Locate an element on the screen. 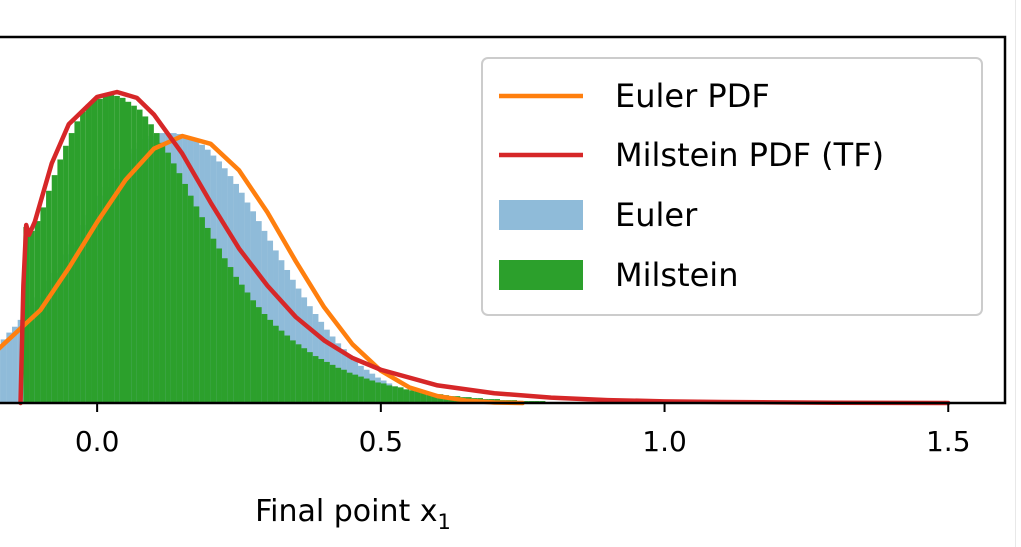 This screenshot has width=1021, height=547. x-tick-label: 0.0 is located at coordinates (97, 441).